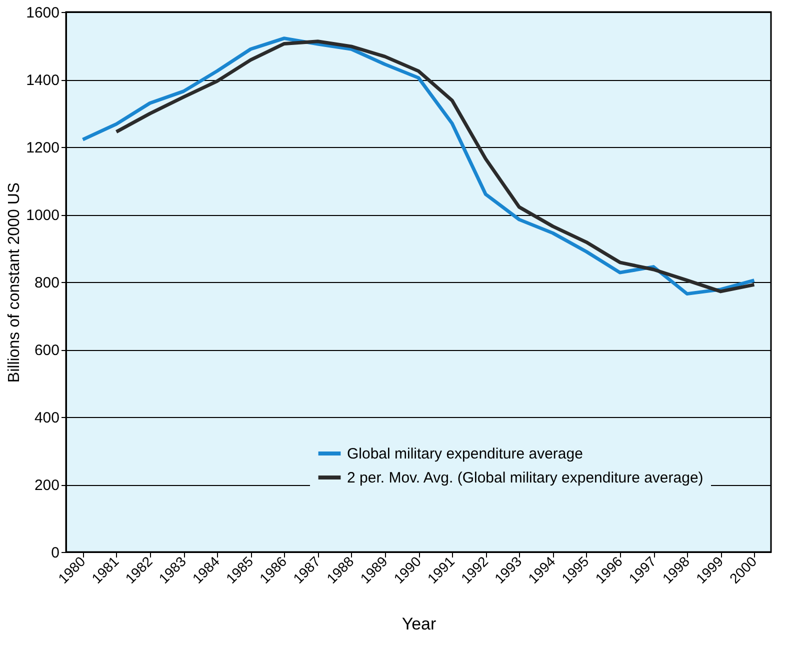  Describe the element at coordinates (15, 282) in the screenshot. I see `y-axis-title: Billions of constant 2000 US` at that location.